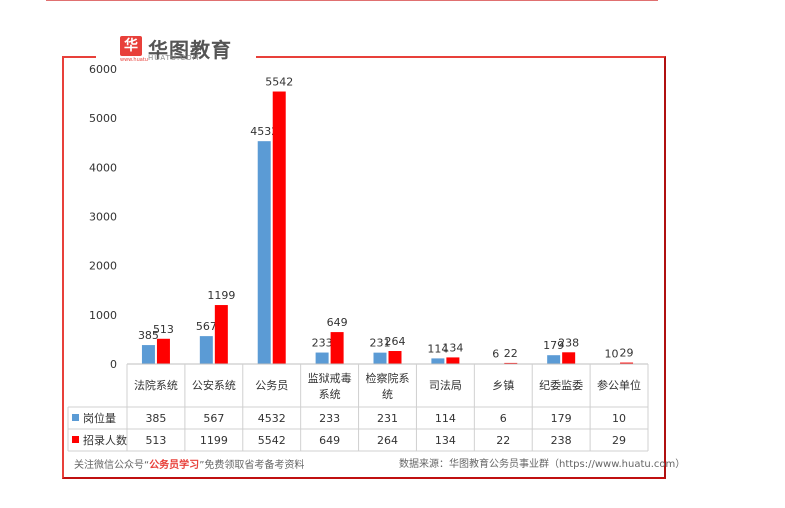 This screenshot has width=785, height=508. Describe the element at coordinates (511, 353) in the screenshot. I see `data-label: 22` at that location.